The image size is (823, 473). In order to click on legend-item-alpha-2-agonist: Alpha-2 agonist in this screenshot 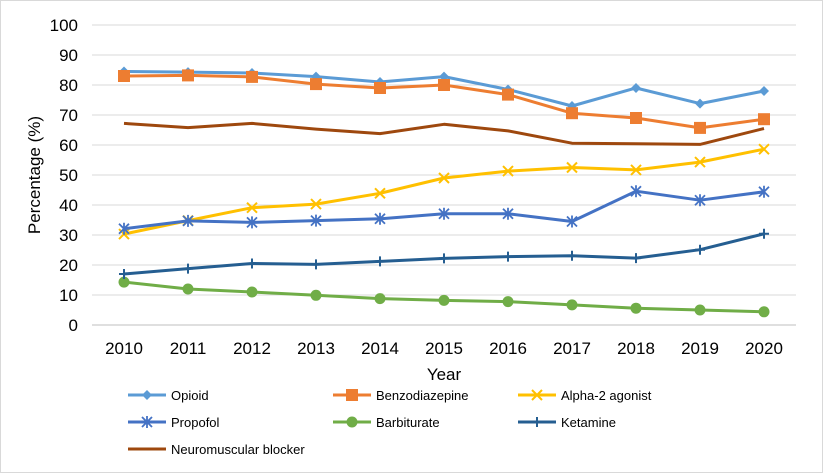, I will do `click(585, 395)`.